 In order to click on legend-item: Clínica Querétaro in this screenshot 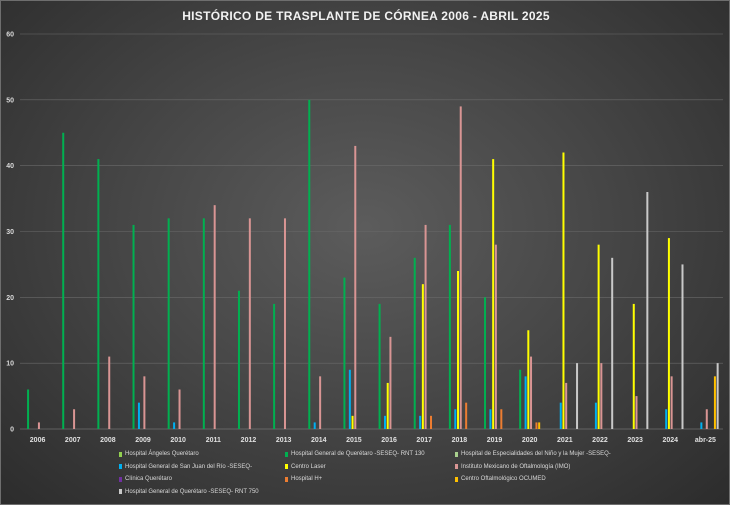, I will do `click(145, 479)`.